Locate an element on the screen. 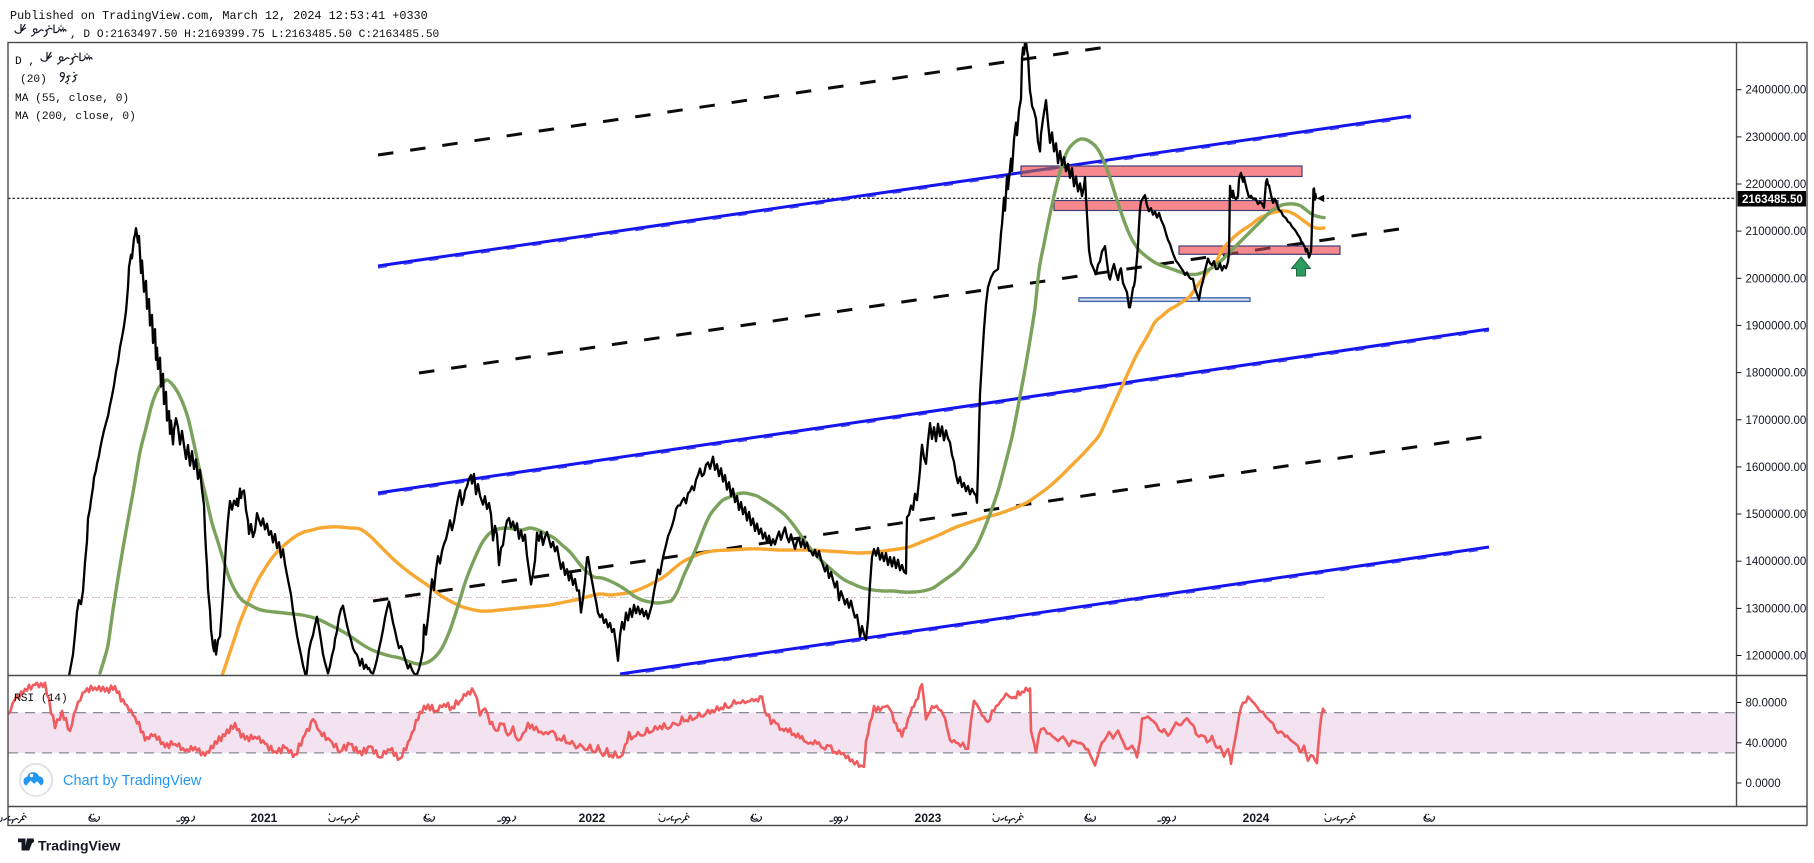 This screenshot has width=1814, height=863. svg-text: 1200000.00 is located at coordinates (1776, 657).